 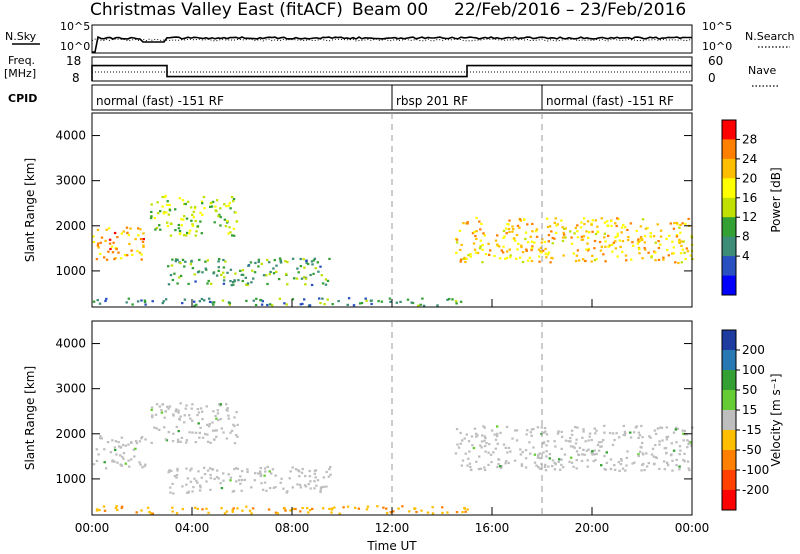 I want to click on colorbar-tick-label: 50, so click(x=749, y=390).